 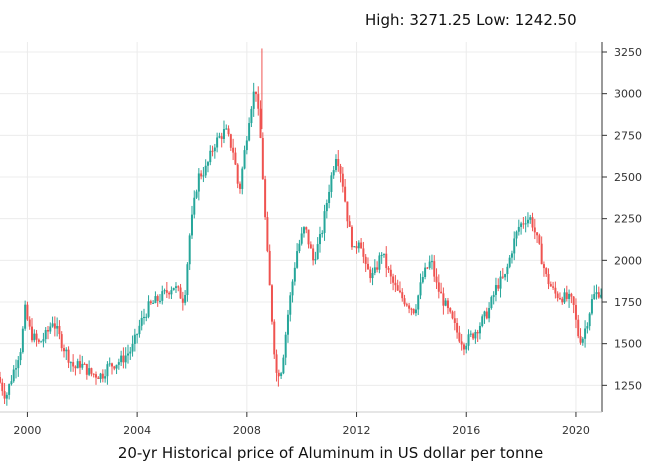 What do you see at coordinates (628, 385) in the screenshot?
I see `y-tick-label: 1250` at bounding box center [628, 385].